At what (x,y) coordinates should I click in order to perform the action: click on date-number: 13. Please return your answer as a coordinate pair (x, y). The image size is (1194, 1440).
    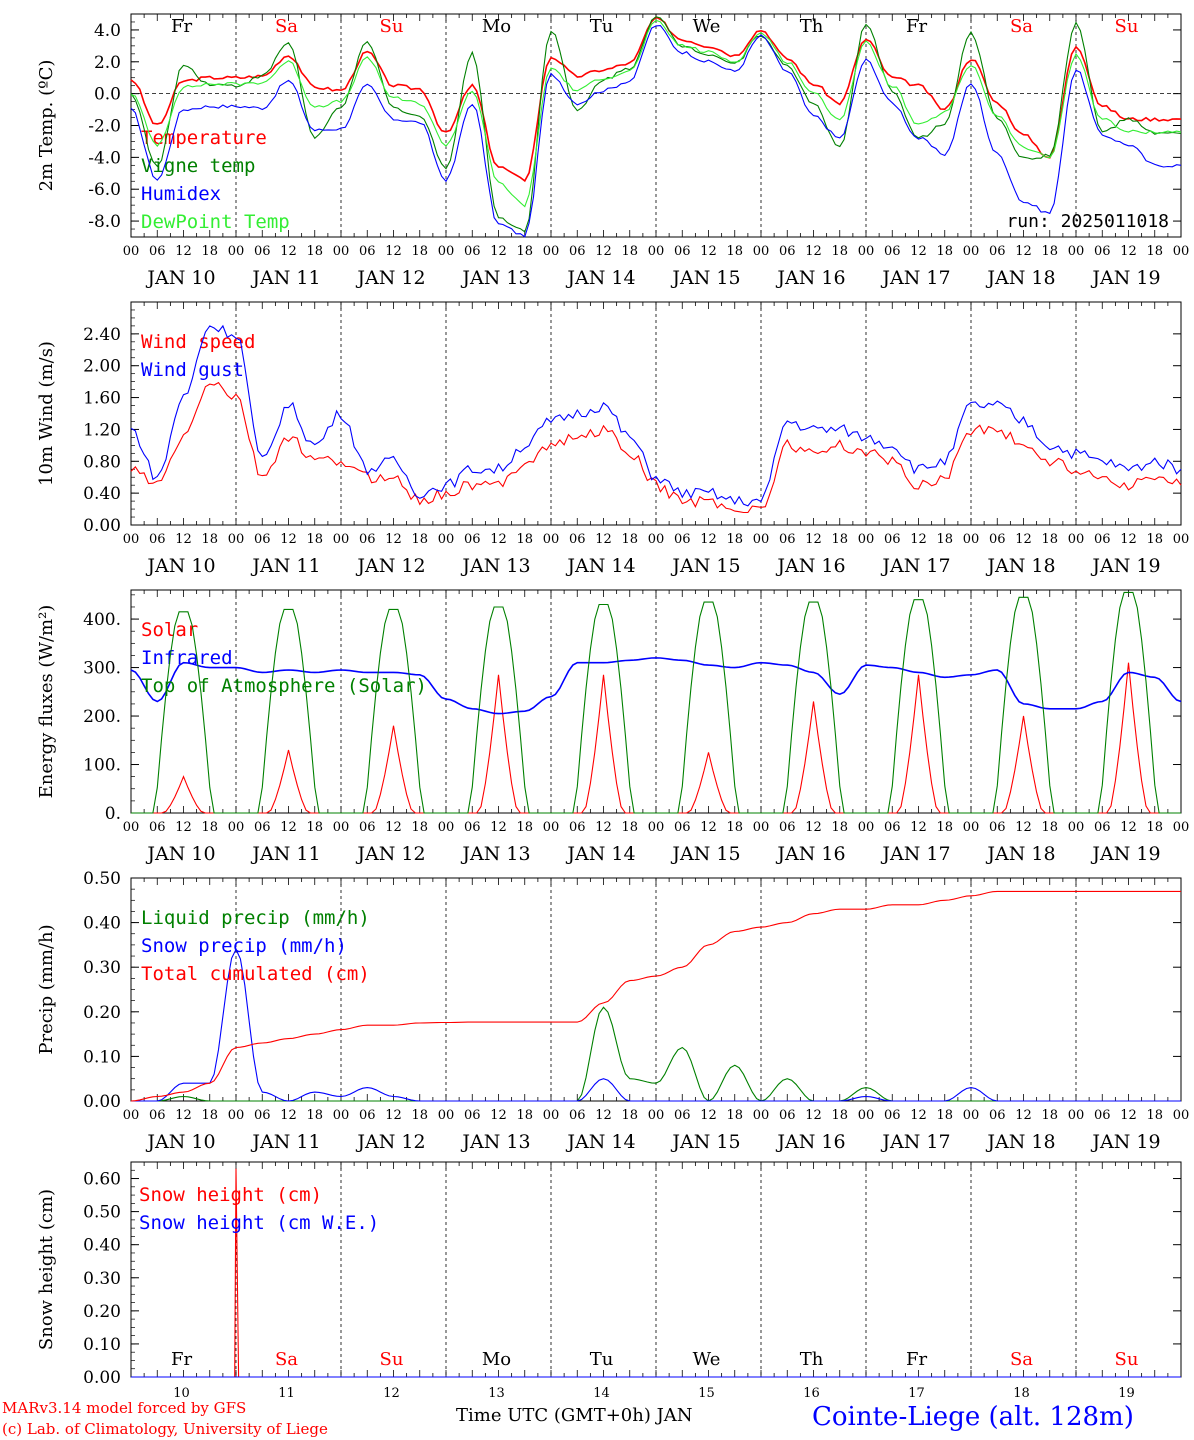
    Looking at the image, I should click on (496, 1393).